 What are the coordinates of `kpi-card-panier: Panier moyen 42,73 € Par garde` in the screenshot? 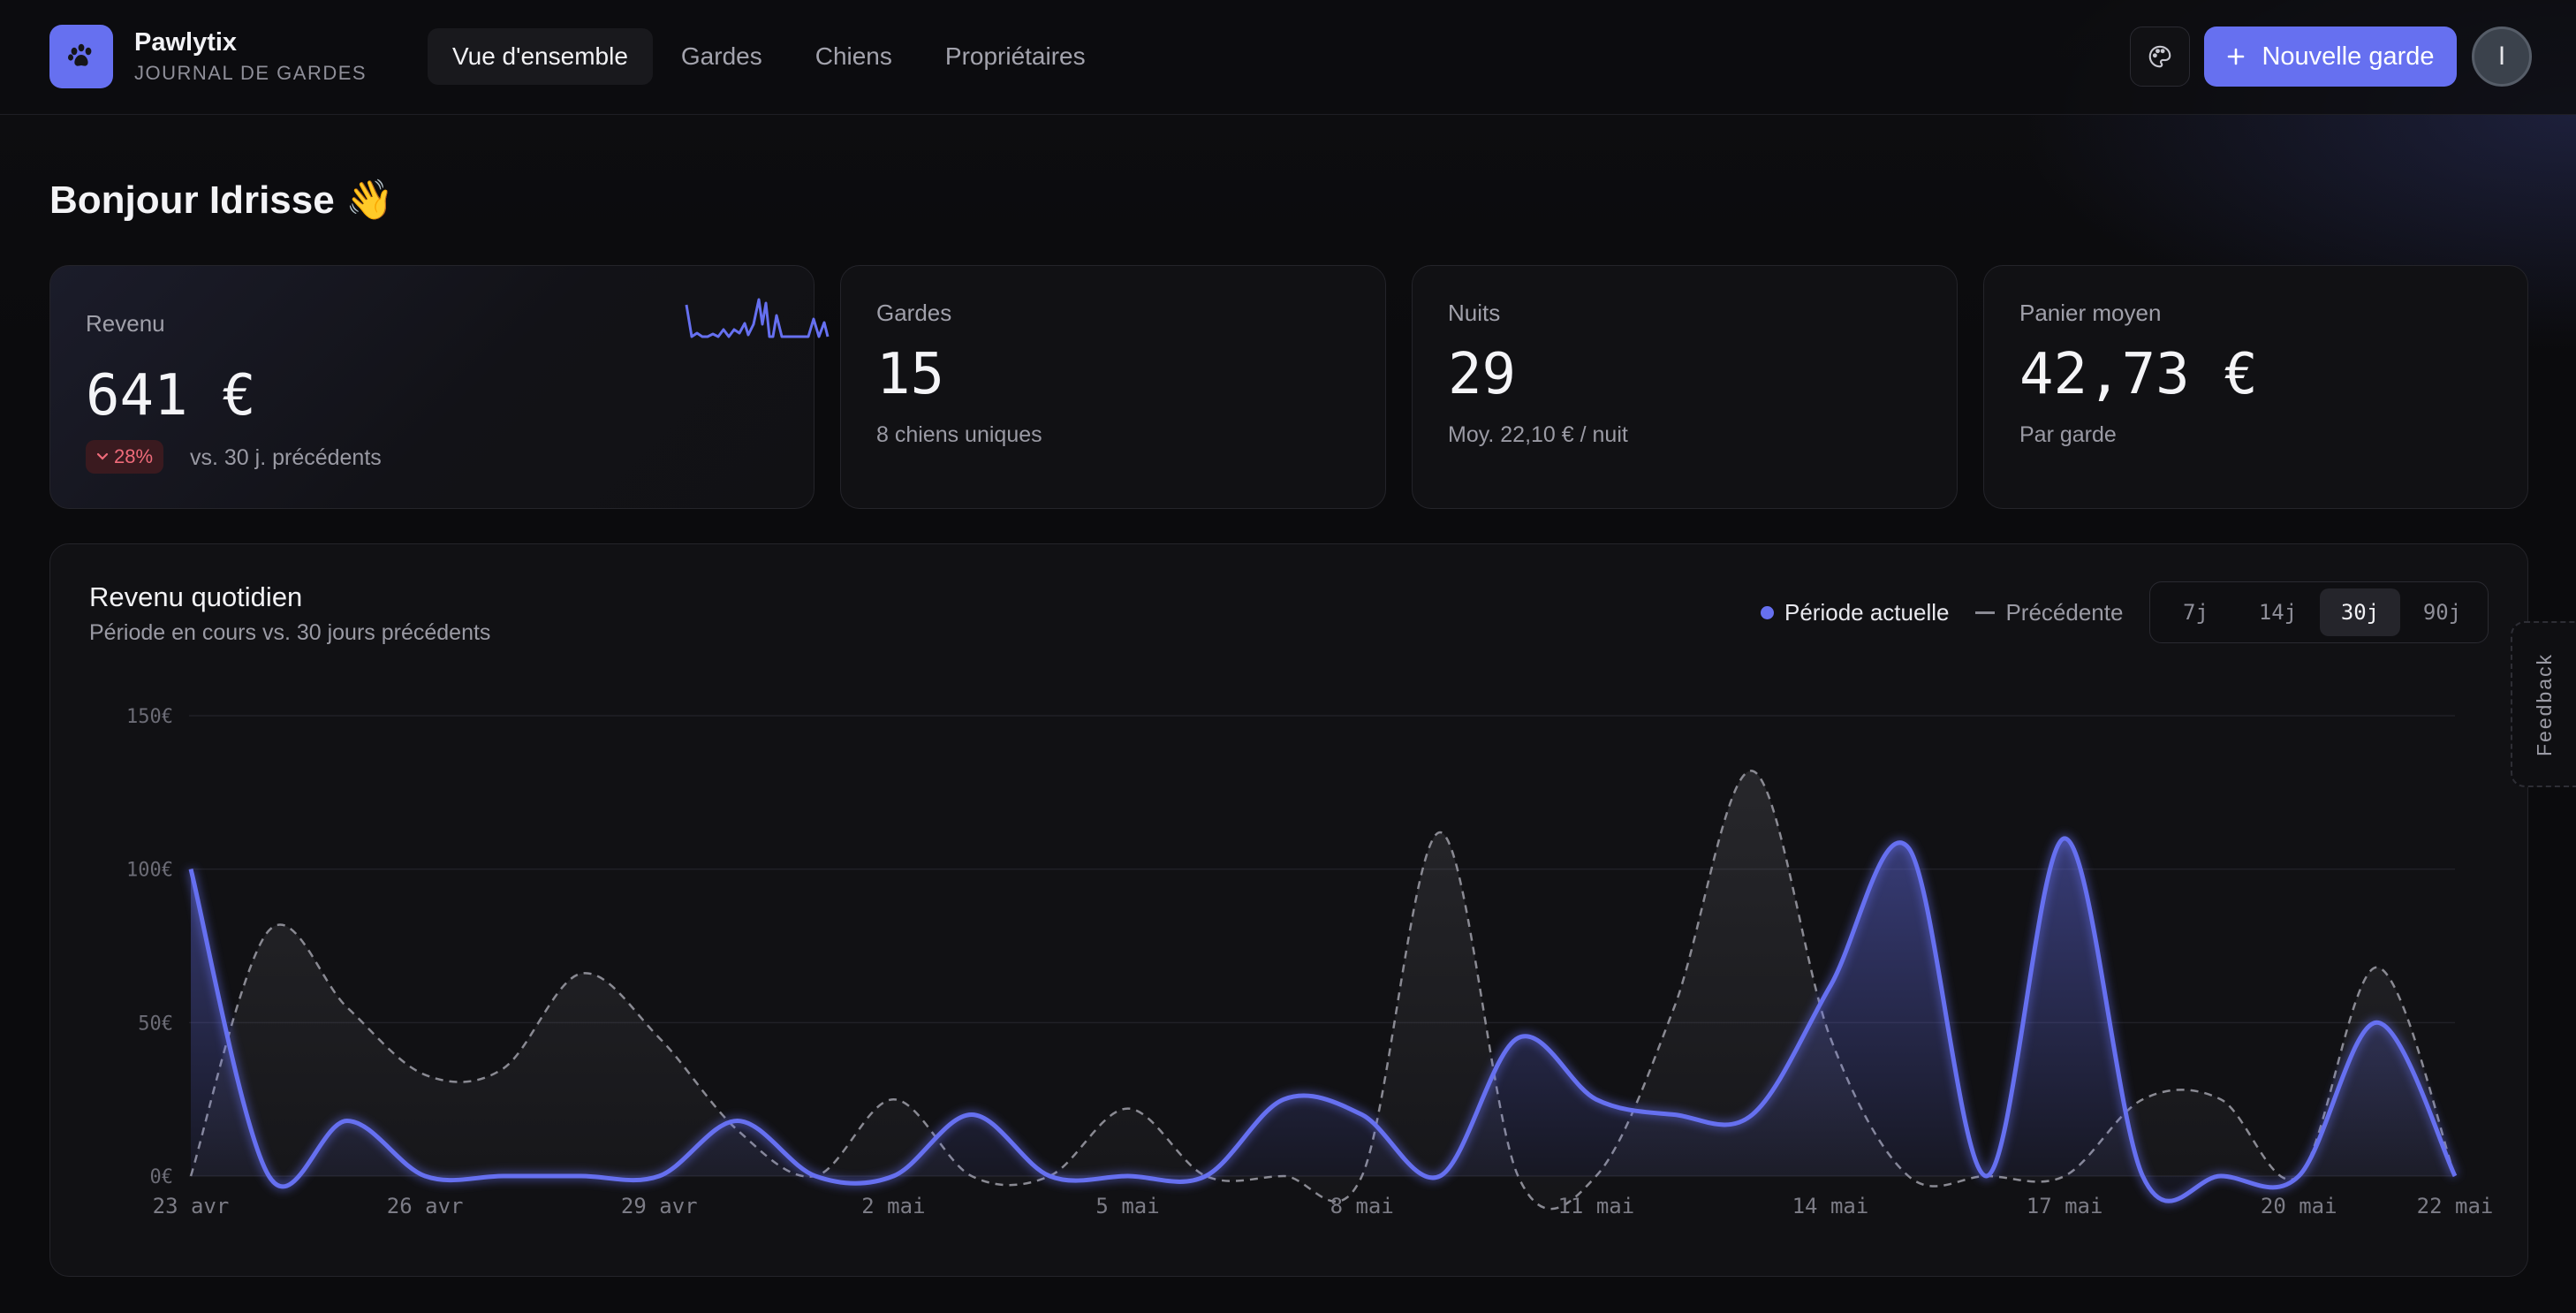 It's located at (2255, 387).